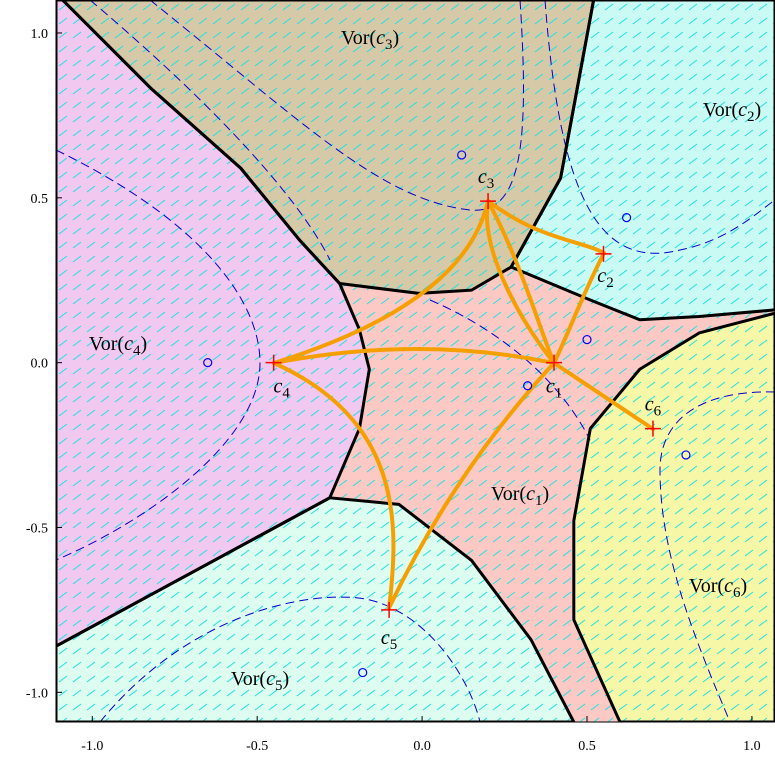 The height and width of the screenshot is (766, 775). I want to click on y-tick-label: -0.5, so click(37, 528).